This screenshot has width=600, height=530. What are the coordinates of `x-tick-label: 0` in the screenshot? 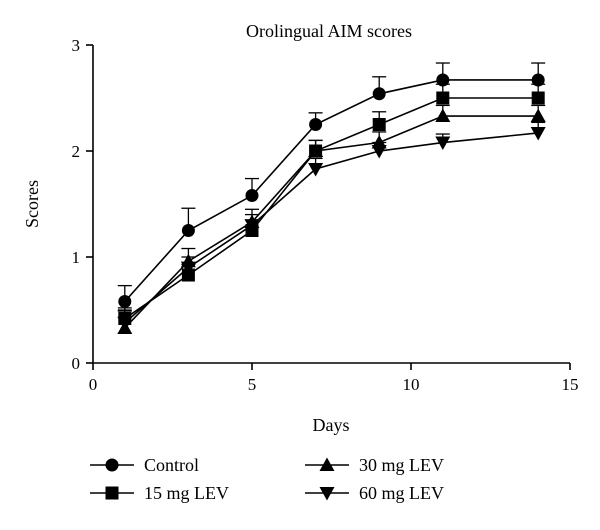 It's located at (93, 384).